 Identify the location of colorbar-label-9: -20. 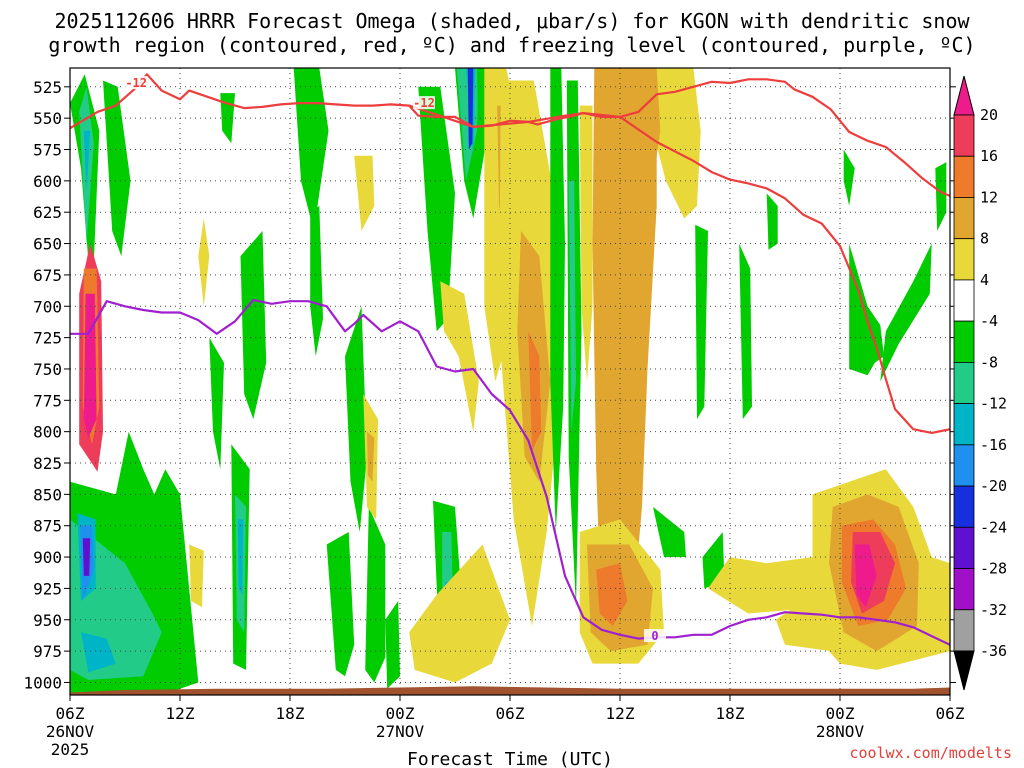
(993, 486).